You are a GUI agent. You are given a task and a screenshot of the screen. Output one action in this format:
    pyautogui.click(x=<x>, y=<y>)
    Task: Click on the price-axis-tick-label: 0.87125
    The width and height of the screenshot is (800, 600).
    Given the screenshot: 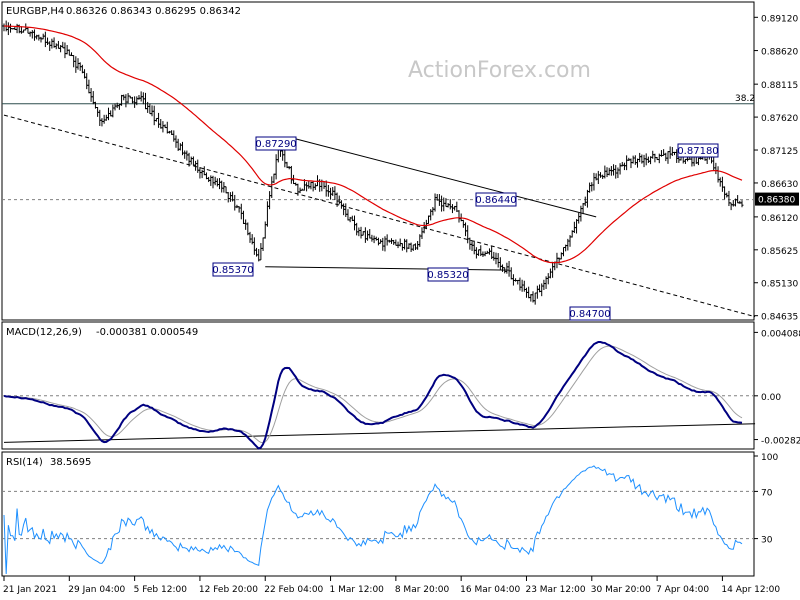 What is the action you would take?
    pyautogui.click(x=779, y=152)
    